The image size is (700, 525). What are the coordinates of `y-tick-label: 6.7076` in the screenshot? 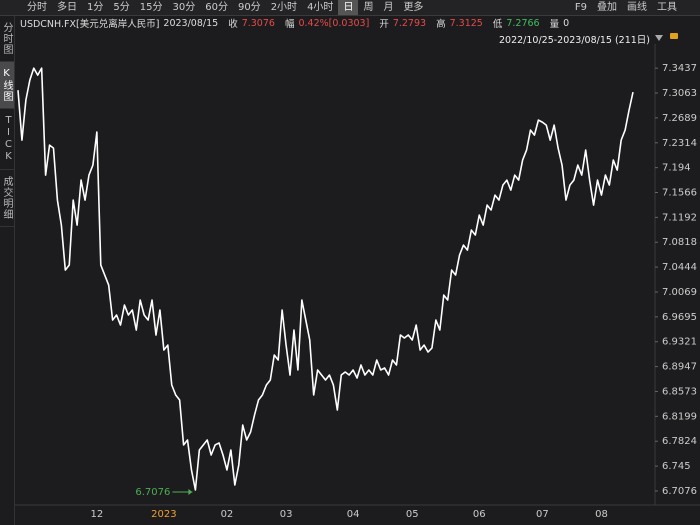 It's located at (679, 491).